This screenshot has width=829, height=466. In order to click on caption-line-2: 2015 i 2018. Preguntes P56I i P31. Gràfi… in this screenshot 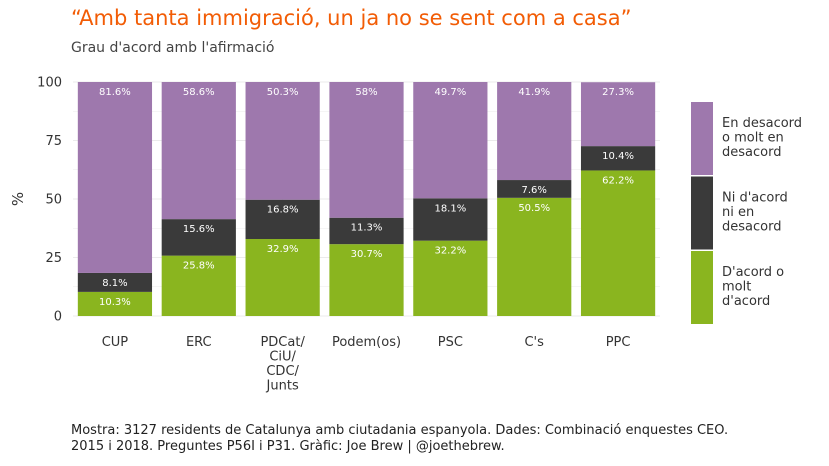, I will do `click(288, 446)`.